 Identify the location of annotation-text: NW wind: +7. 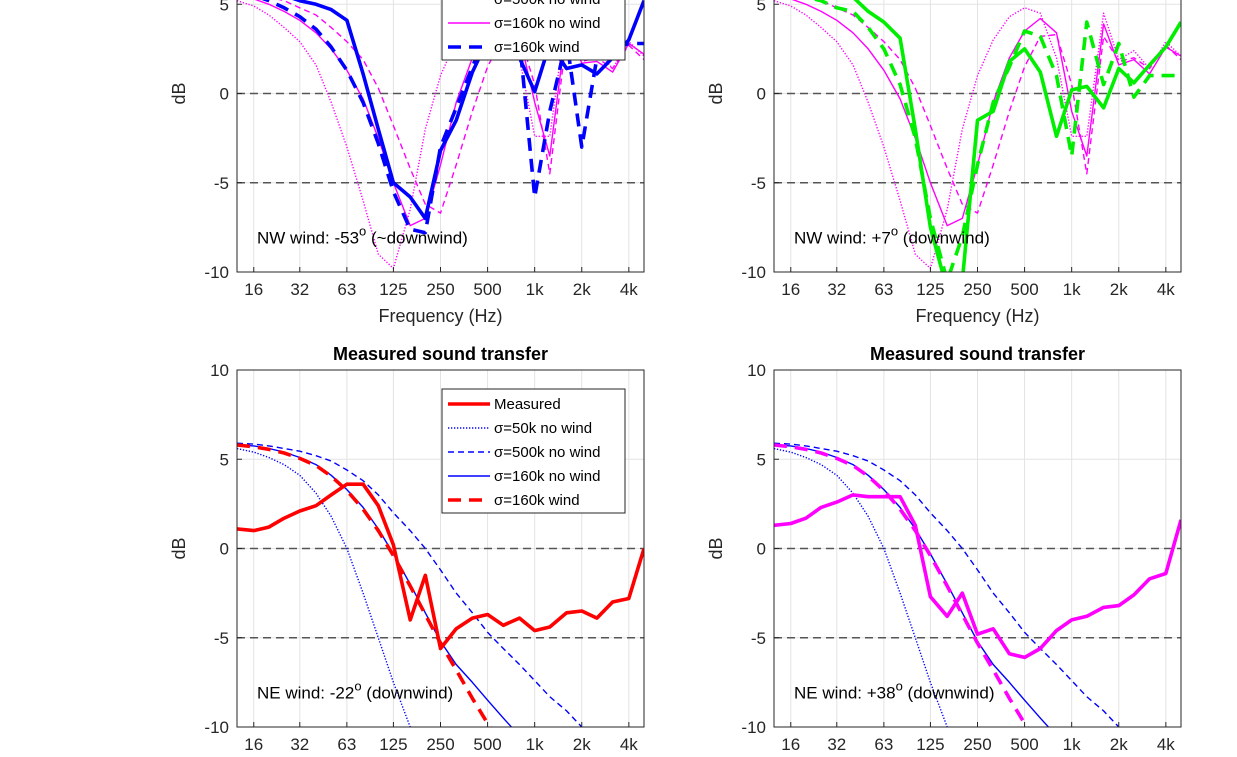
(842, 237).